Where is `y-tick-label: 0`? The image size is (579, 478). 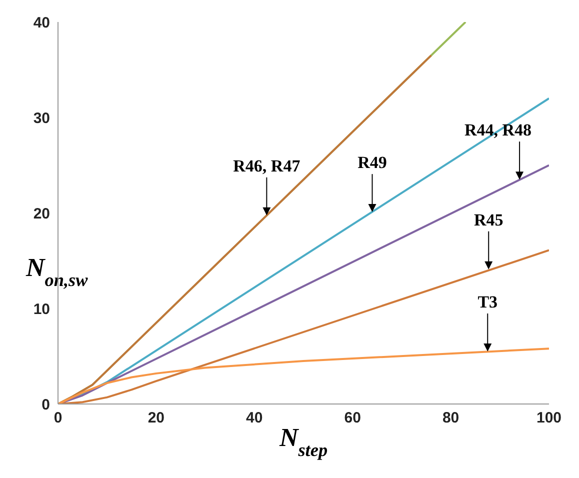
y-tick-label: 0 is located at coordinates (46, 405).